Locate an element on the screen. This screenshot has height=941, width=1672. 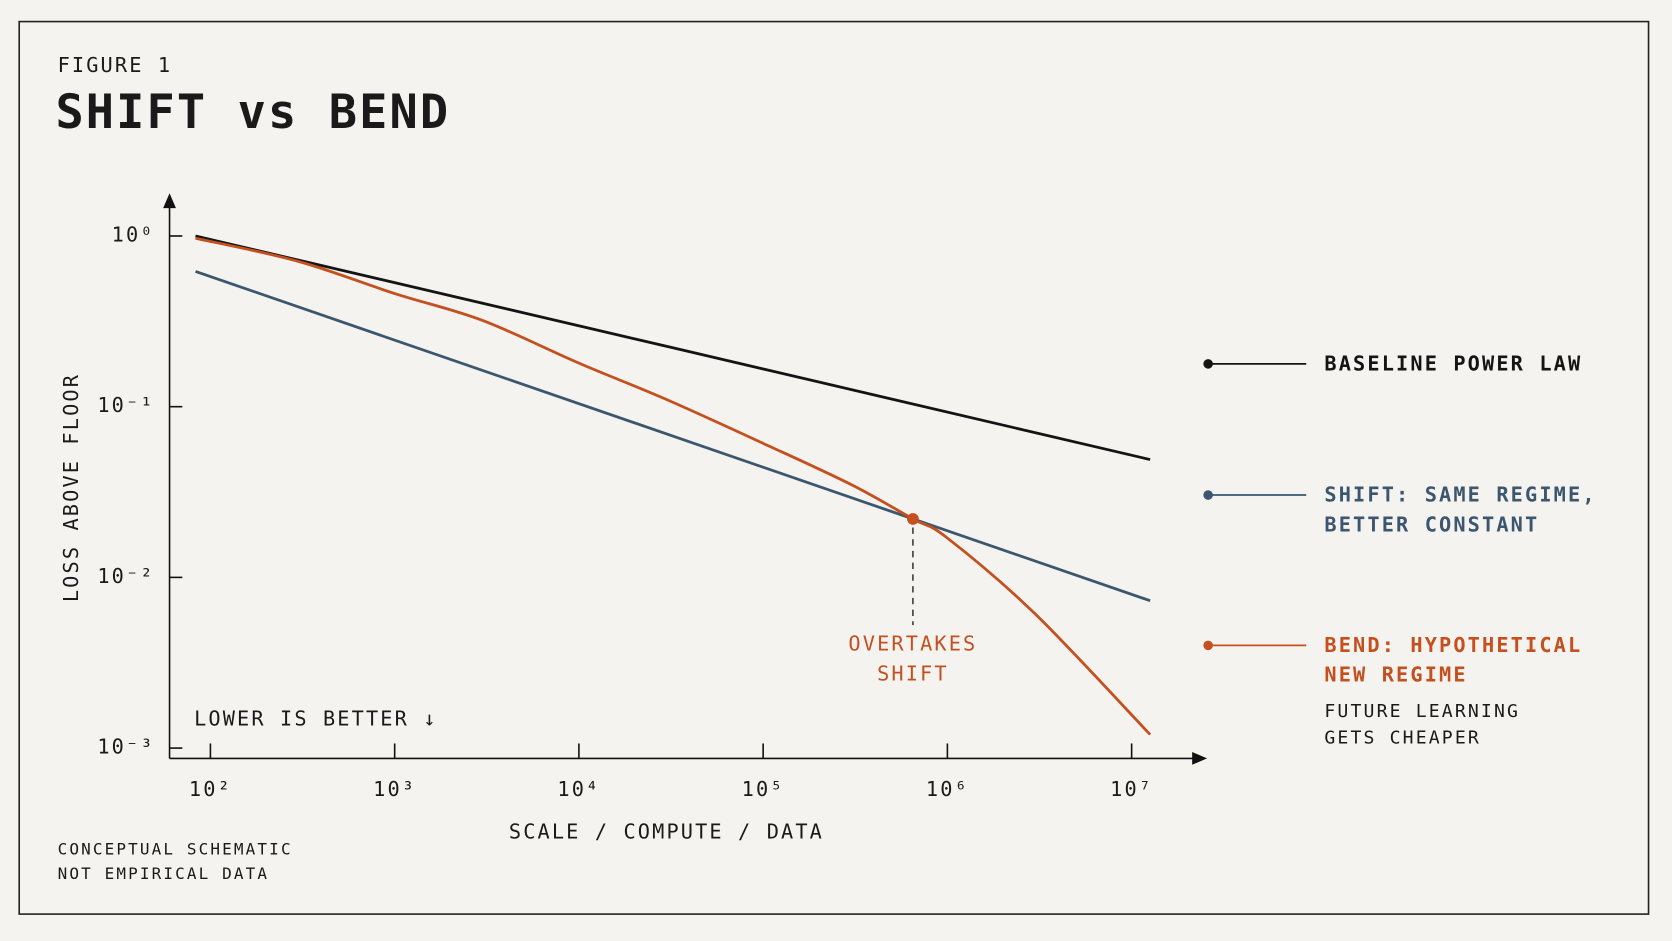
annotation-text: OVERTAKES SHIFT is located at coordinates (913, 659).